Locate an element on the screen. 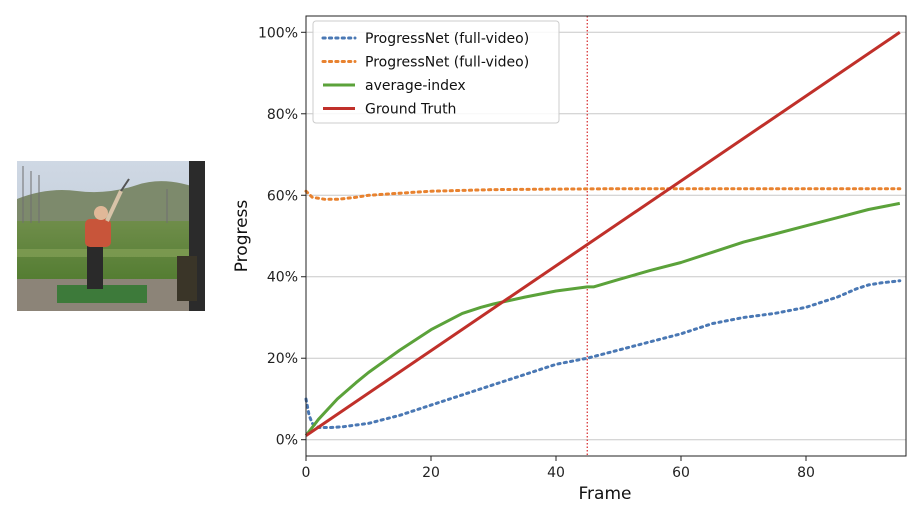  y-tick-label: 0% is located at coordinates (287, 441).